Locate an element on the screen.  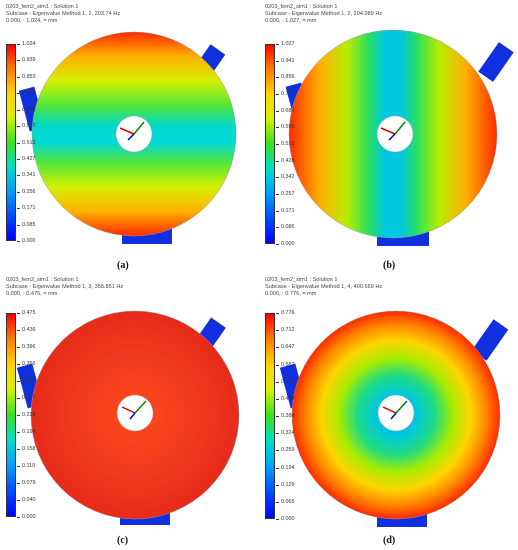
colorbar-tick-label: 0.085 is located at coordinates (26, 224).